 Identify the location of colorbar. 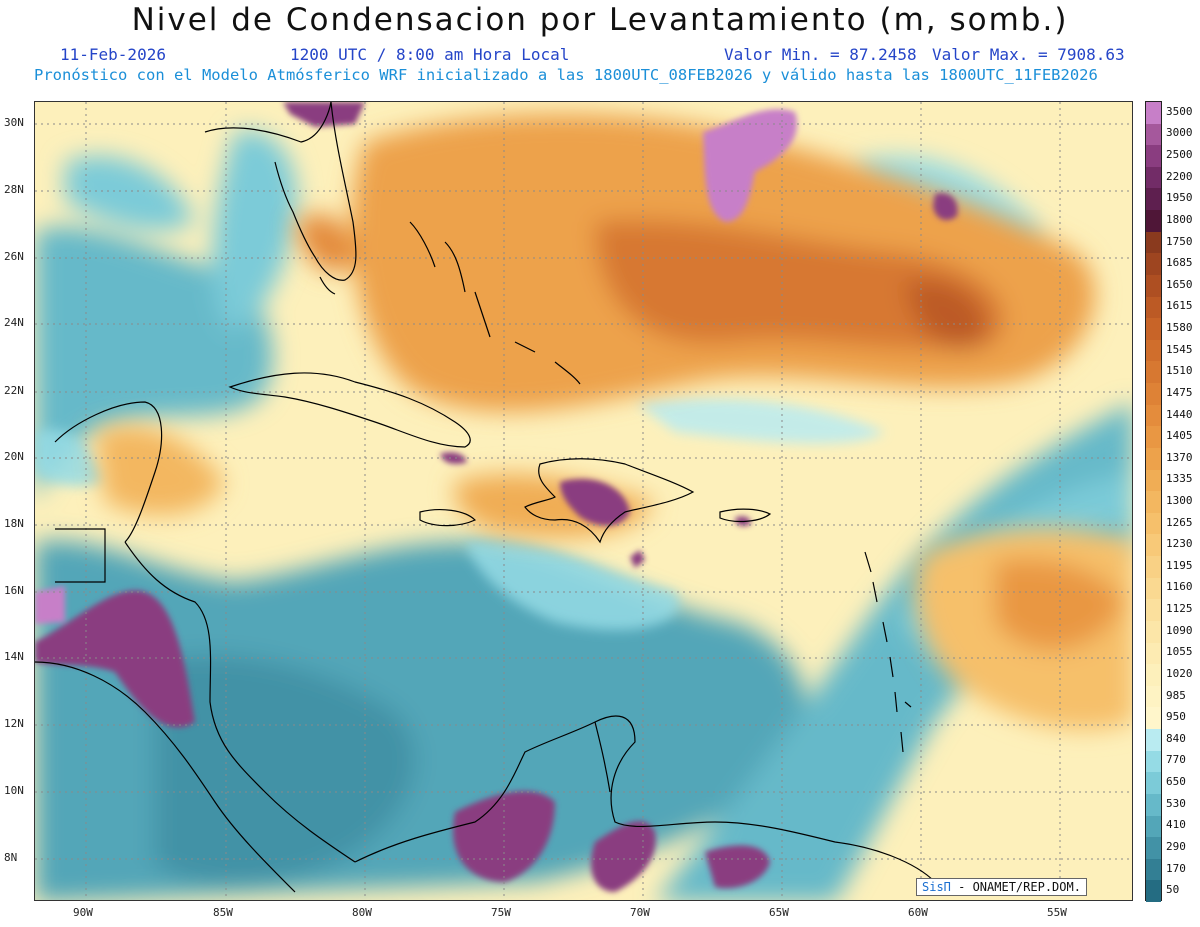
(1153, 502).